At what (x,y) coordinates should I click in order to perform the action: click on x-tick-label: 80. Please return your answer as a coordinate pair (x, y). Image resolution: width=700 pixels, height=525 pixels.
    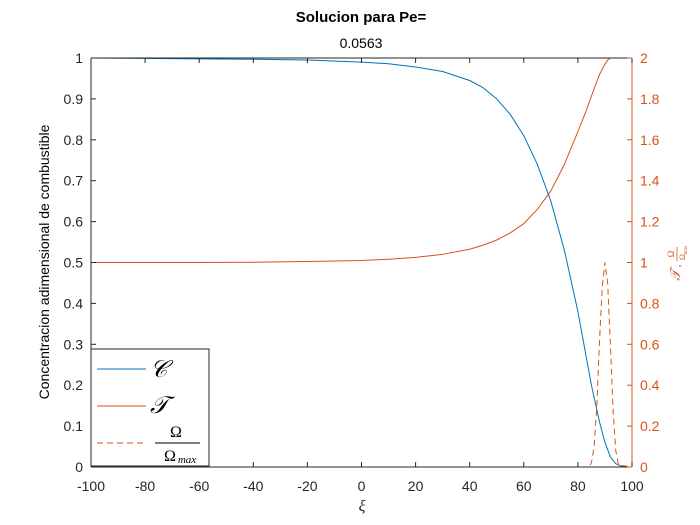
    Looking at the image, I should click on (578, 486).